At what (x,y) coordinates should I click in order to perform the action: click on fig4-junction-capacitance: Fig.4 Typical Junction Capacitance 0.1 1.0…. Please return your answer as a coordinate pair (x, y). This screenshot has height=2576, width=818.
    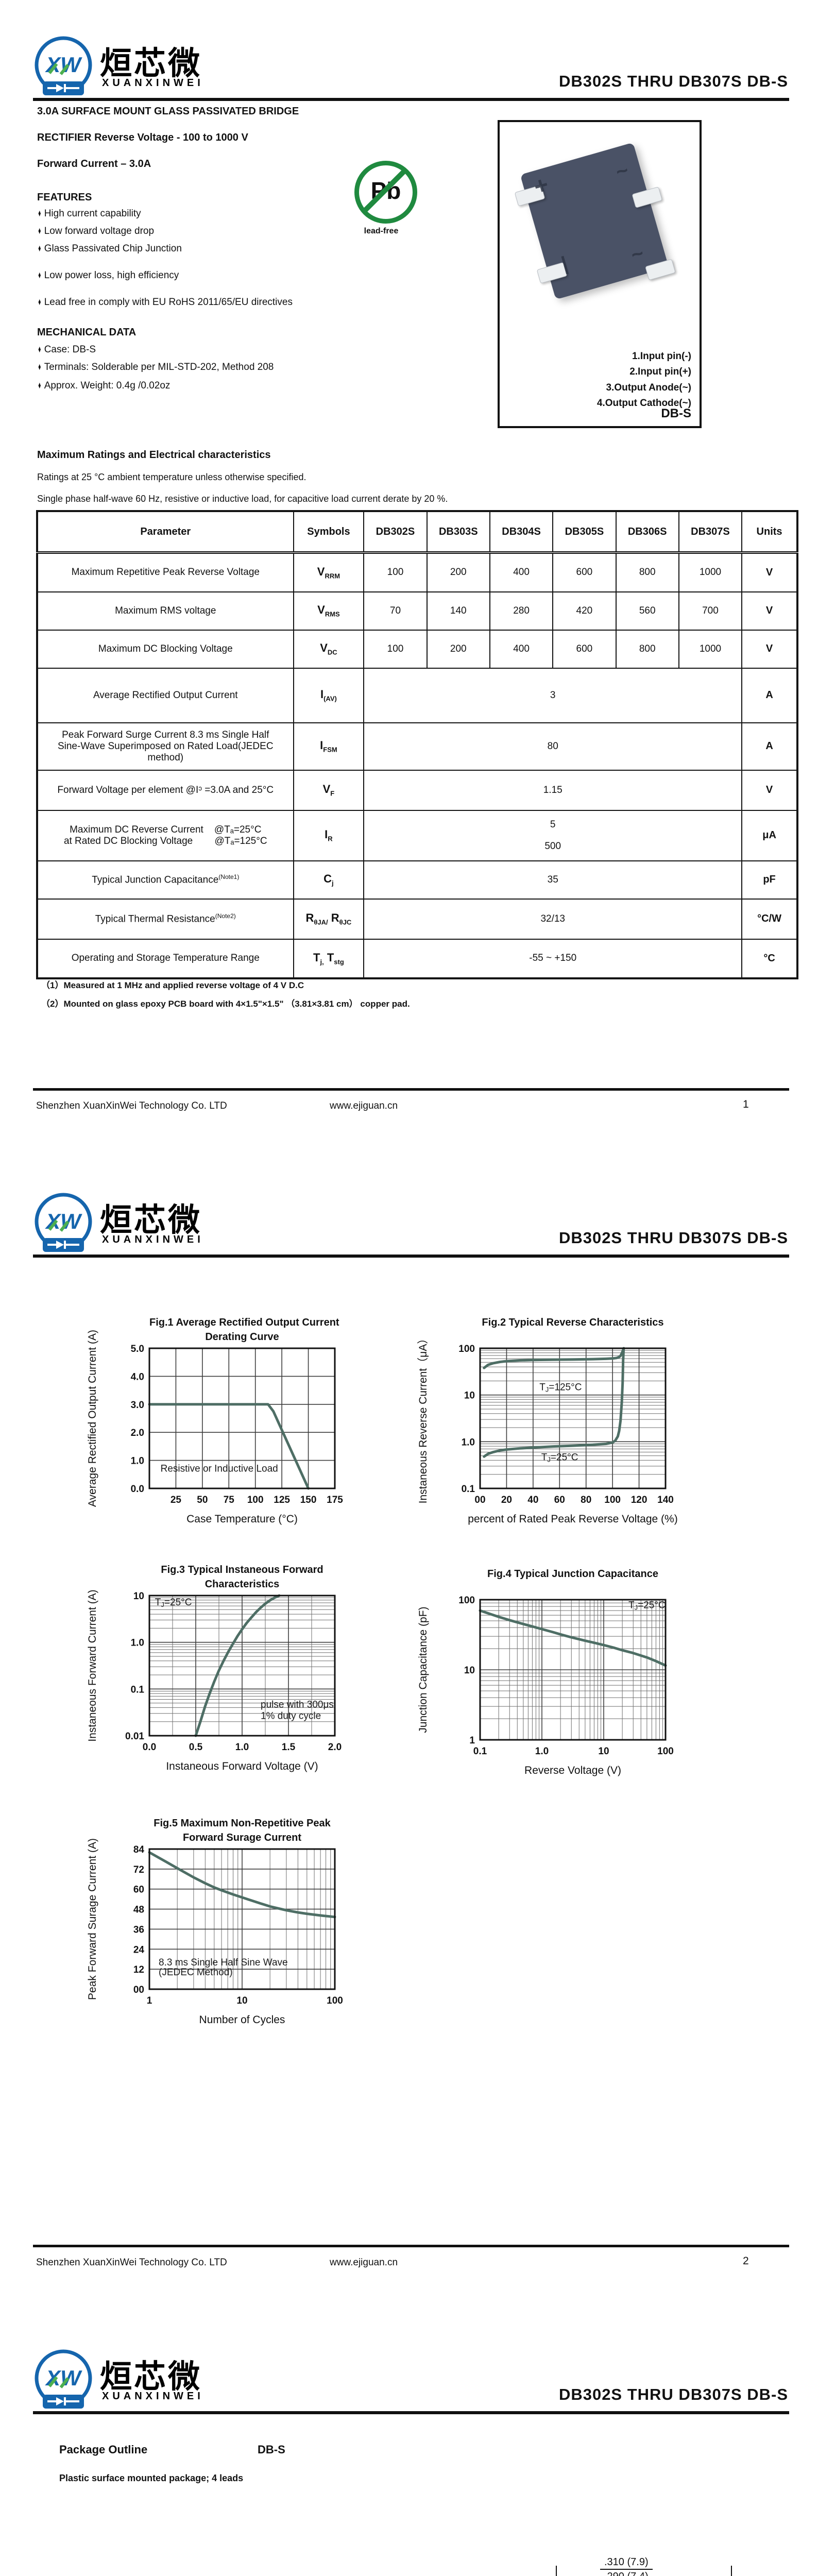
    Looking at the image, I should click on (552, 1672).